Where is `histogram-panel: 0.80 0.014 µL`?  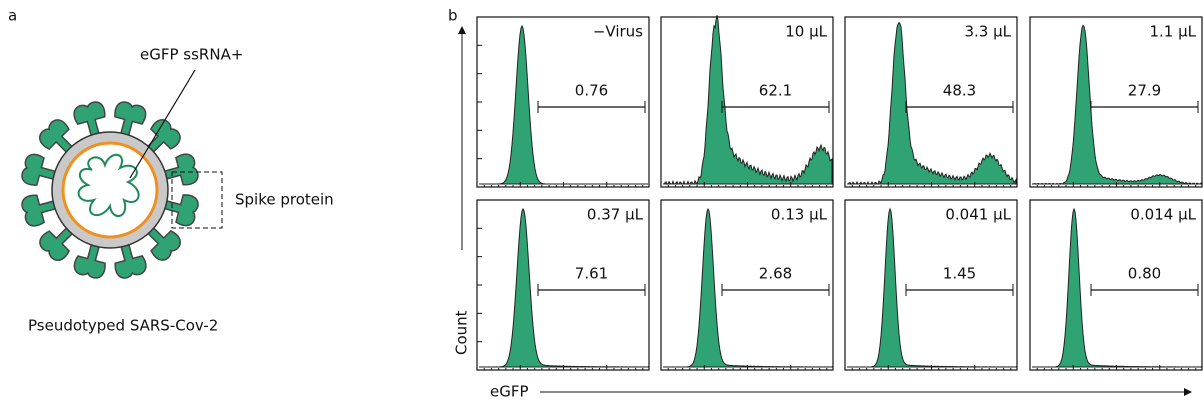 histogram-panel: 0.80 0.014 µL is located at coordinates (1116, 285).